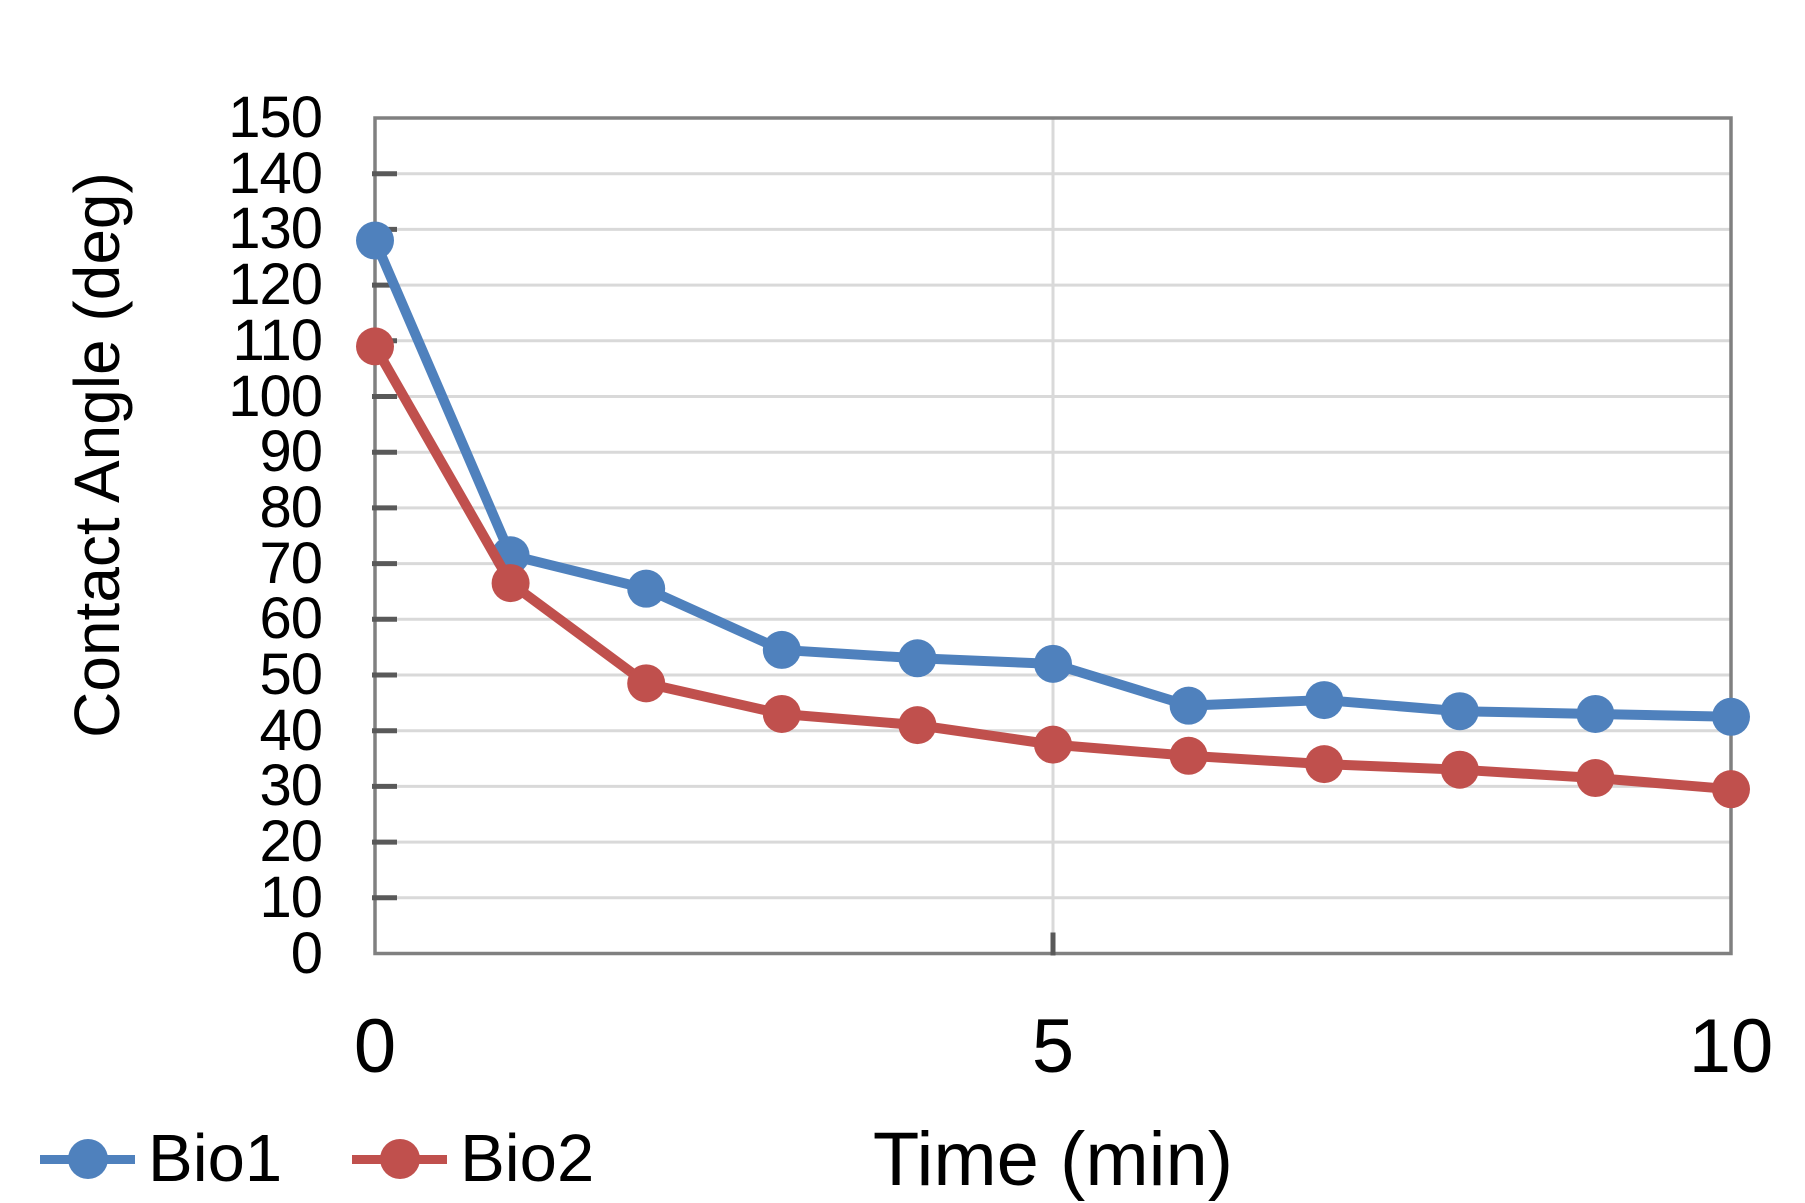 This screenshot has height=1203, width=1805. I want to click on data-point-bio2-t2, so click(646, 683).